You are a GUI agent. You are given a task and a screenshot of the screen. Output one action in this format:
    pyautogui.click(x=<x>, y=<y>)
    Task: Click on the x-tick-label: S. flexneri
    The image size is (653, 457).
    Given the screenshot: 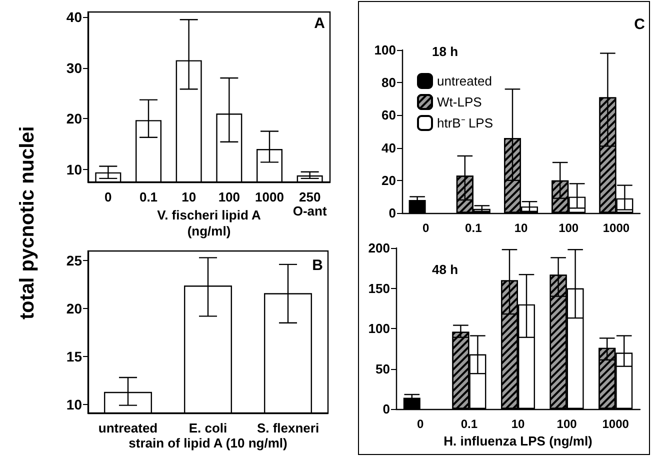 What is the action you would take?
    pyautogui.click(x=288, y=428)
    